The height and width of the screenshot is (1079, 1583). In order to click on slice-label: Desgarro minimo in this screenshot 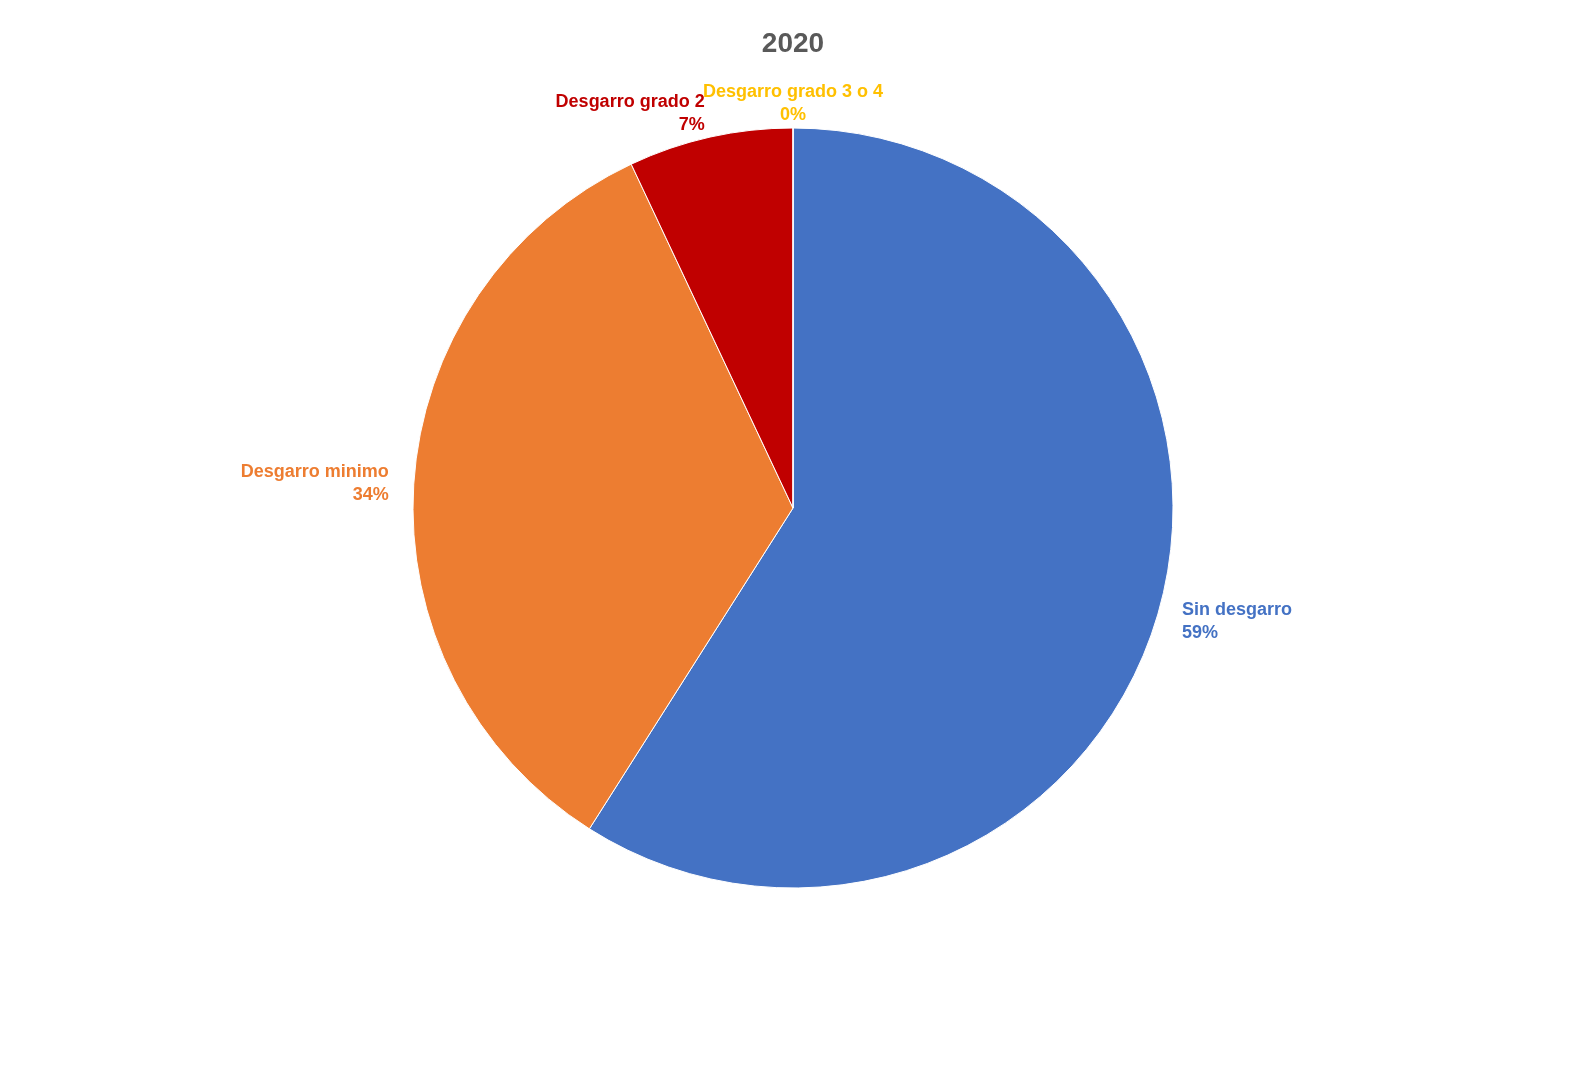, I will do `click(314, 470)`.